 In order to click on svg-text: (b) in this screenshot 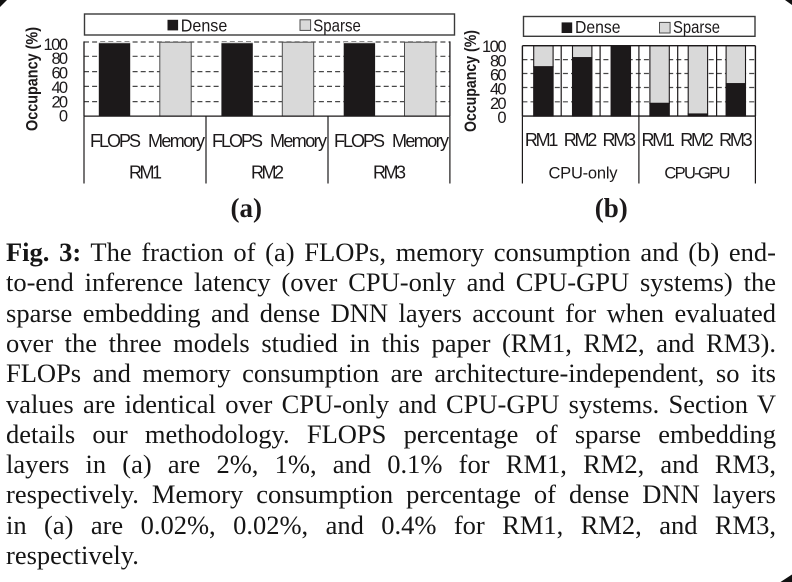, I will do `click(611, 208)`.